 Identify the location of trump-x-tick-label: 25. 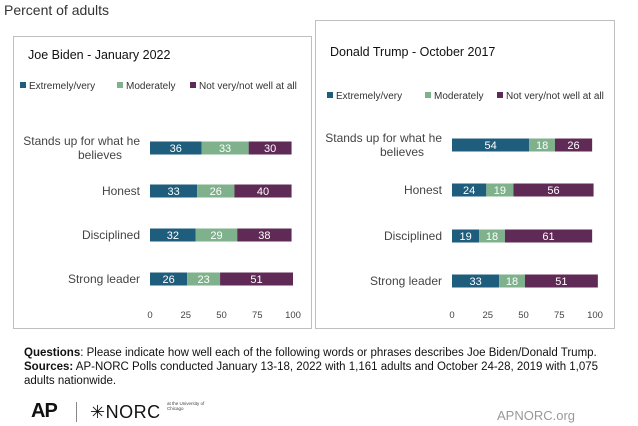
(487, 315).